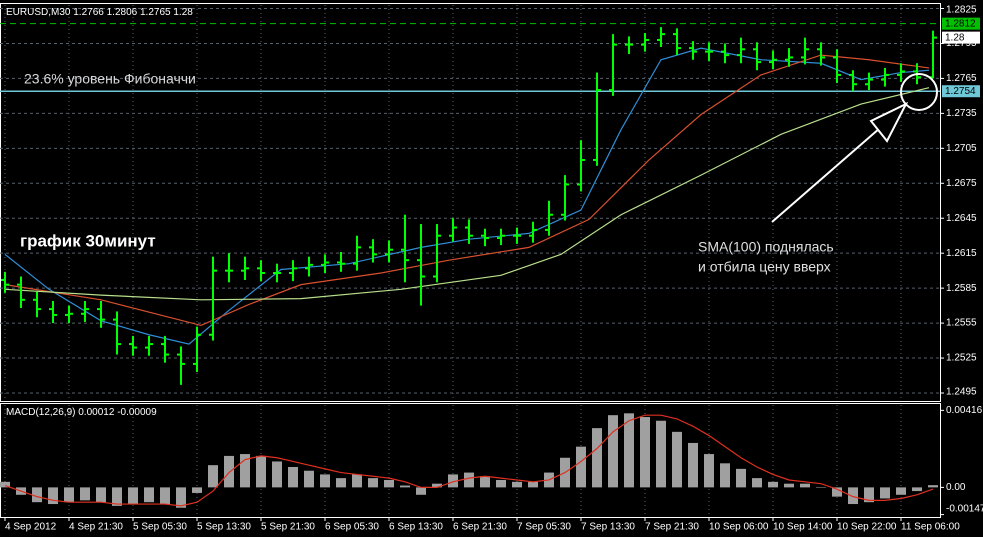 This screenshot has height=537, width=983. I want to click on ask-label: 1.2812, so click(960, 23).